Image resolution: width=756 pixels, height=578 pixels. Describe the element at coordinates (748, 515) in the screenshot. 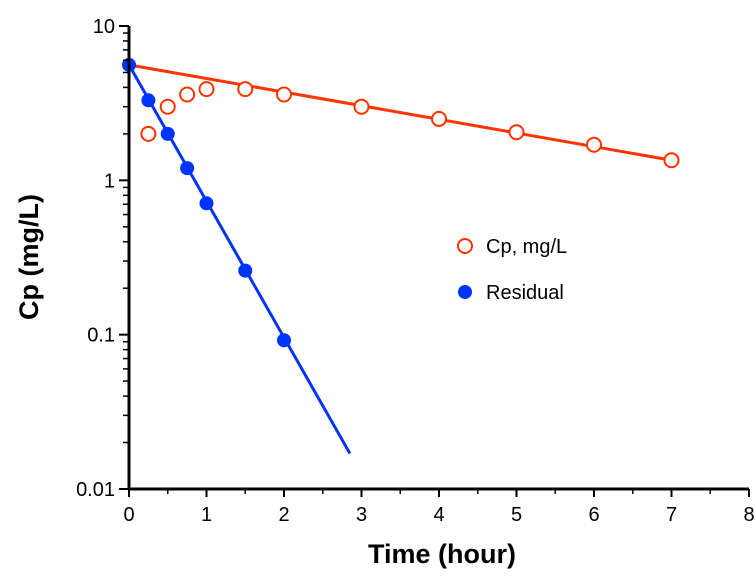

I see `x-tick-label: 8` at that location.